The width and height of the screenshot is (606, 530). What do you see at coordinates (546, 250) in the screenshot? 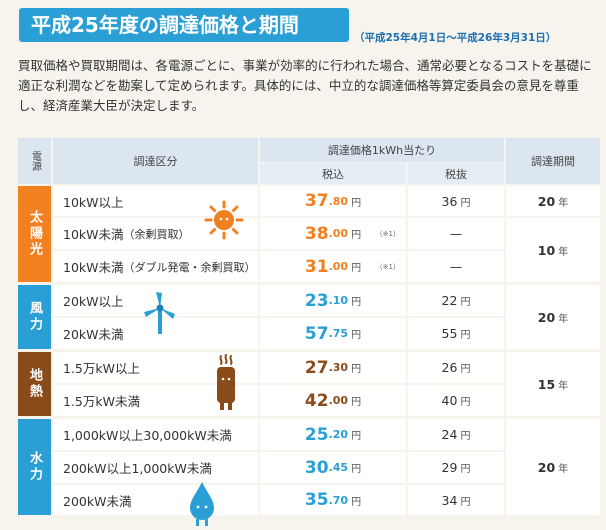
I see `period-value: 10` at bounding box center [546, 250].